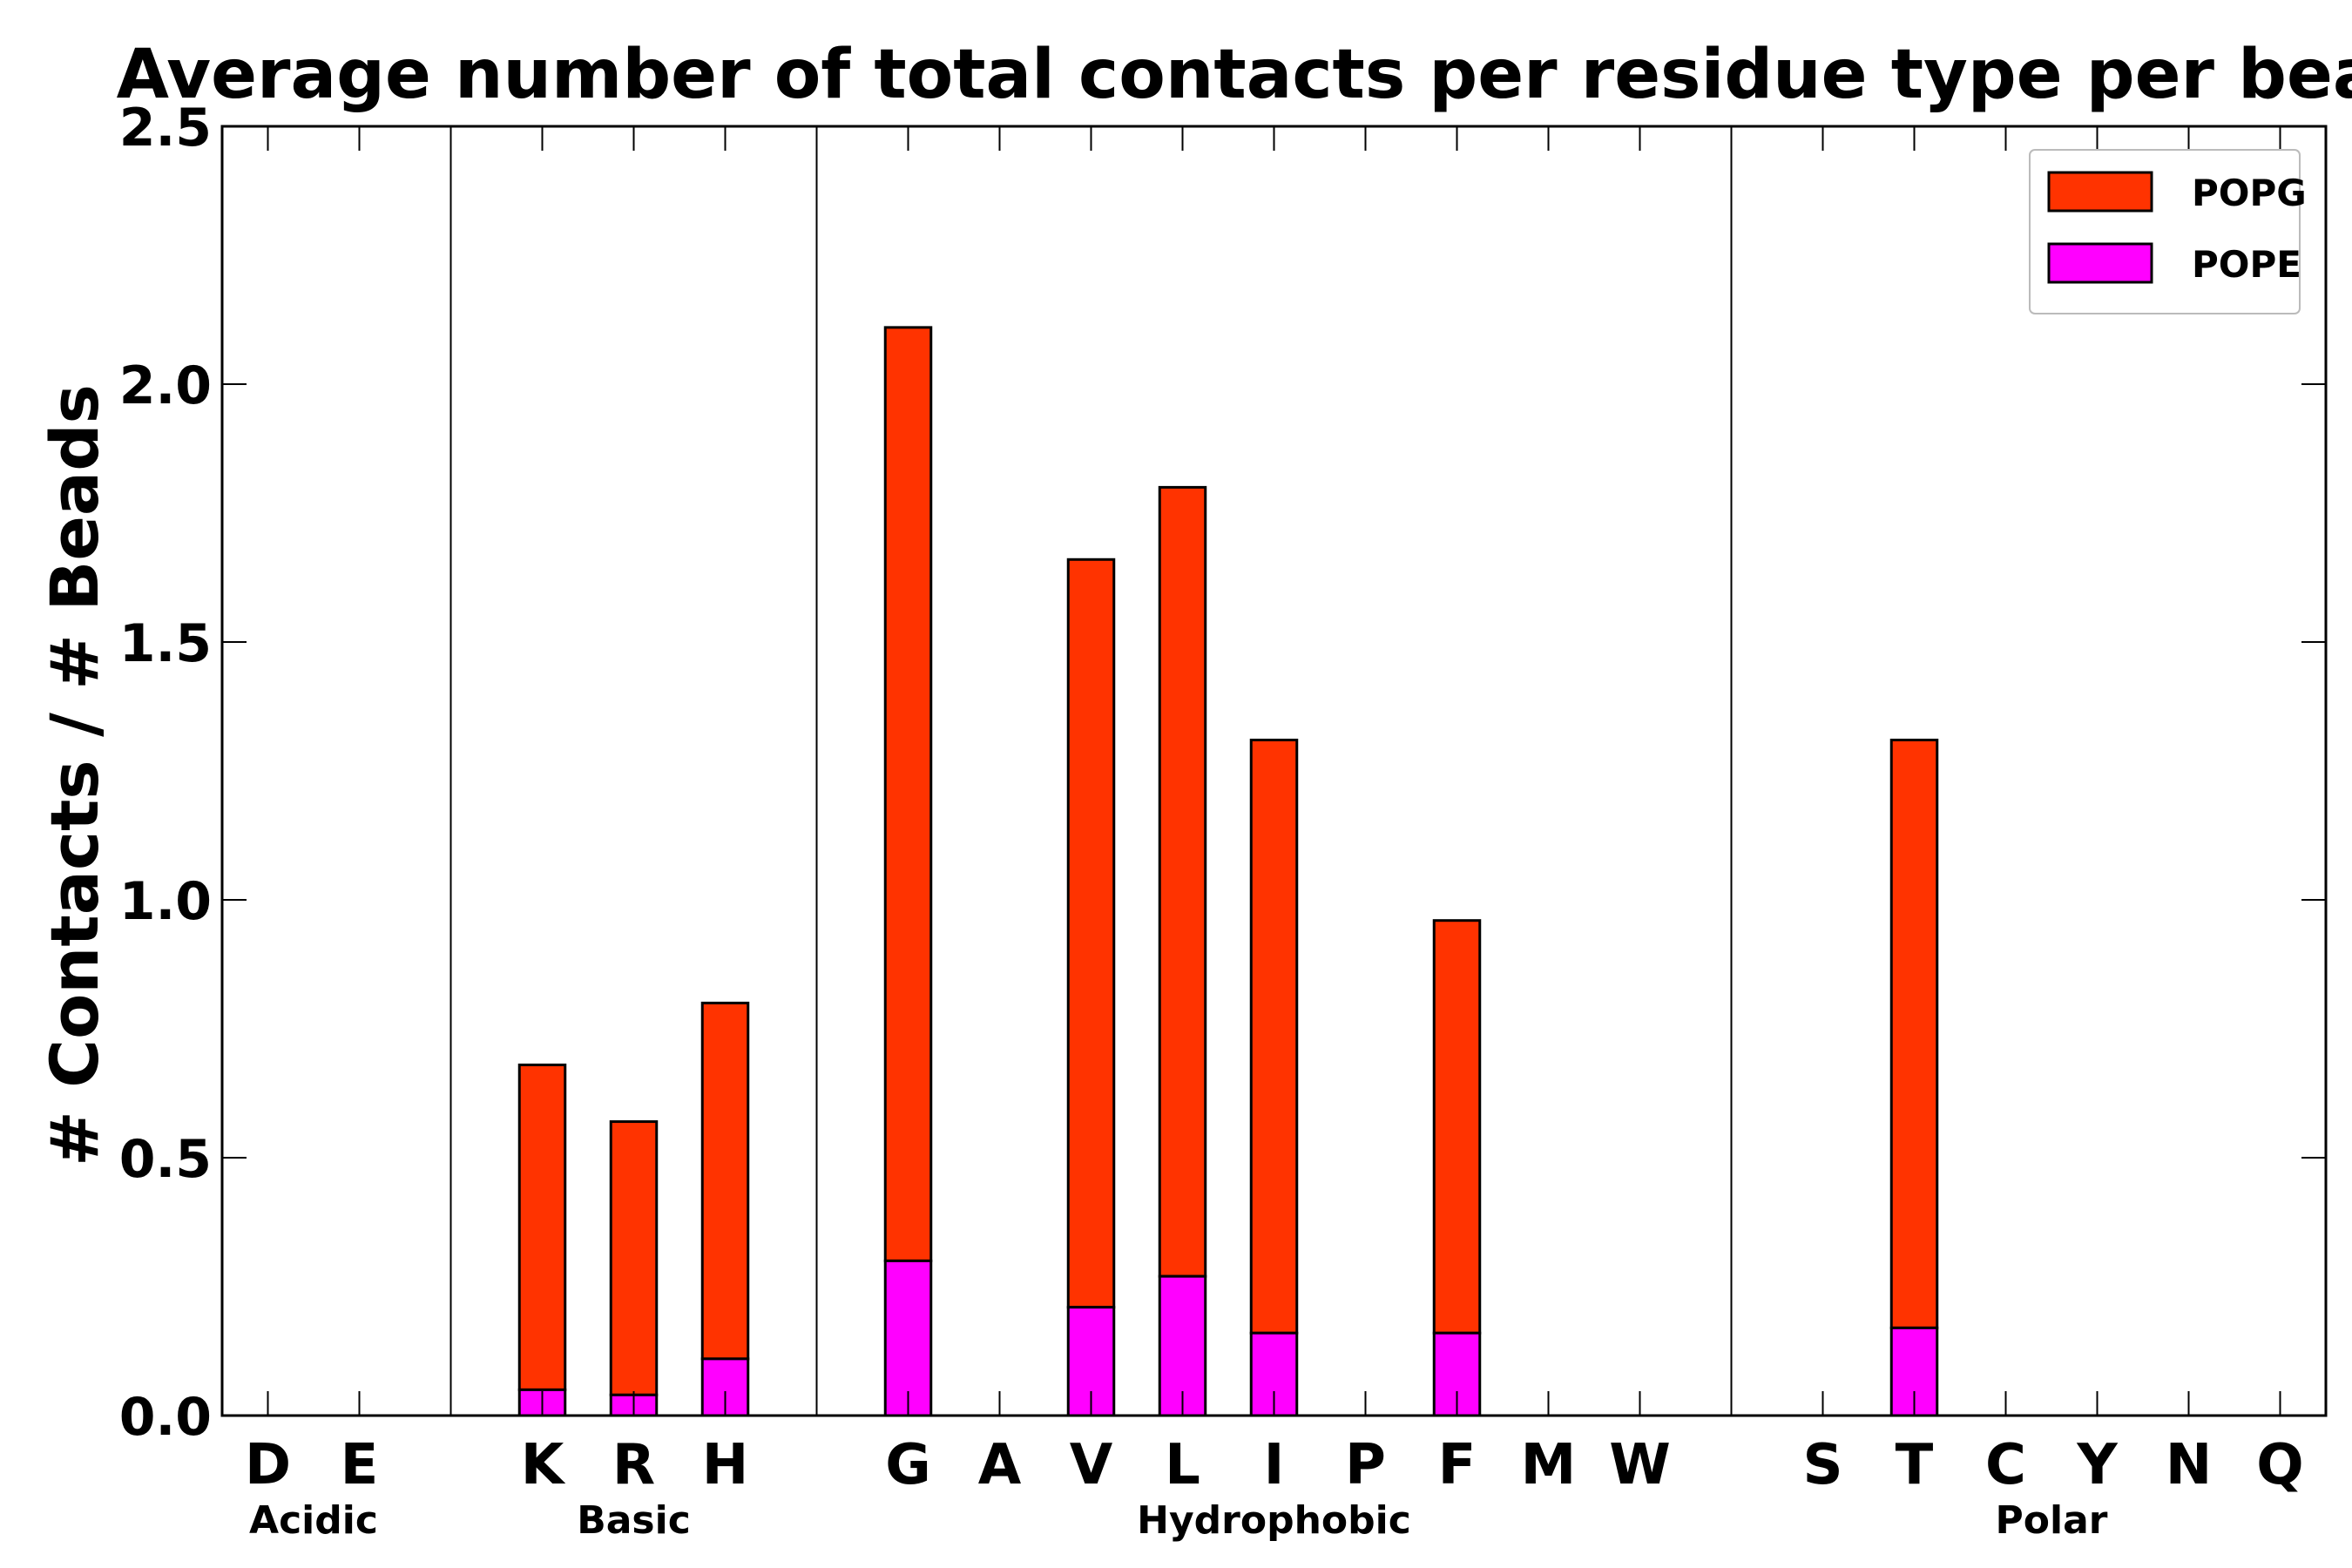 The height and width of the screenshot is (1568, 2352). I want to click on bar-popg-k, so click(542, 1227).